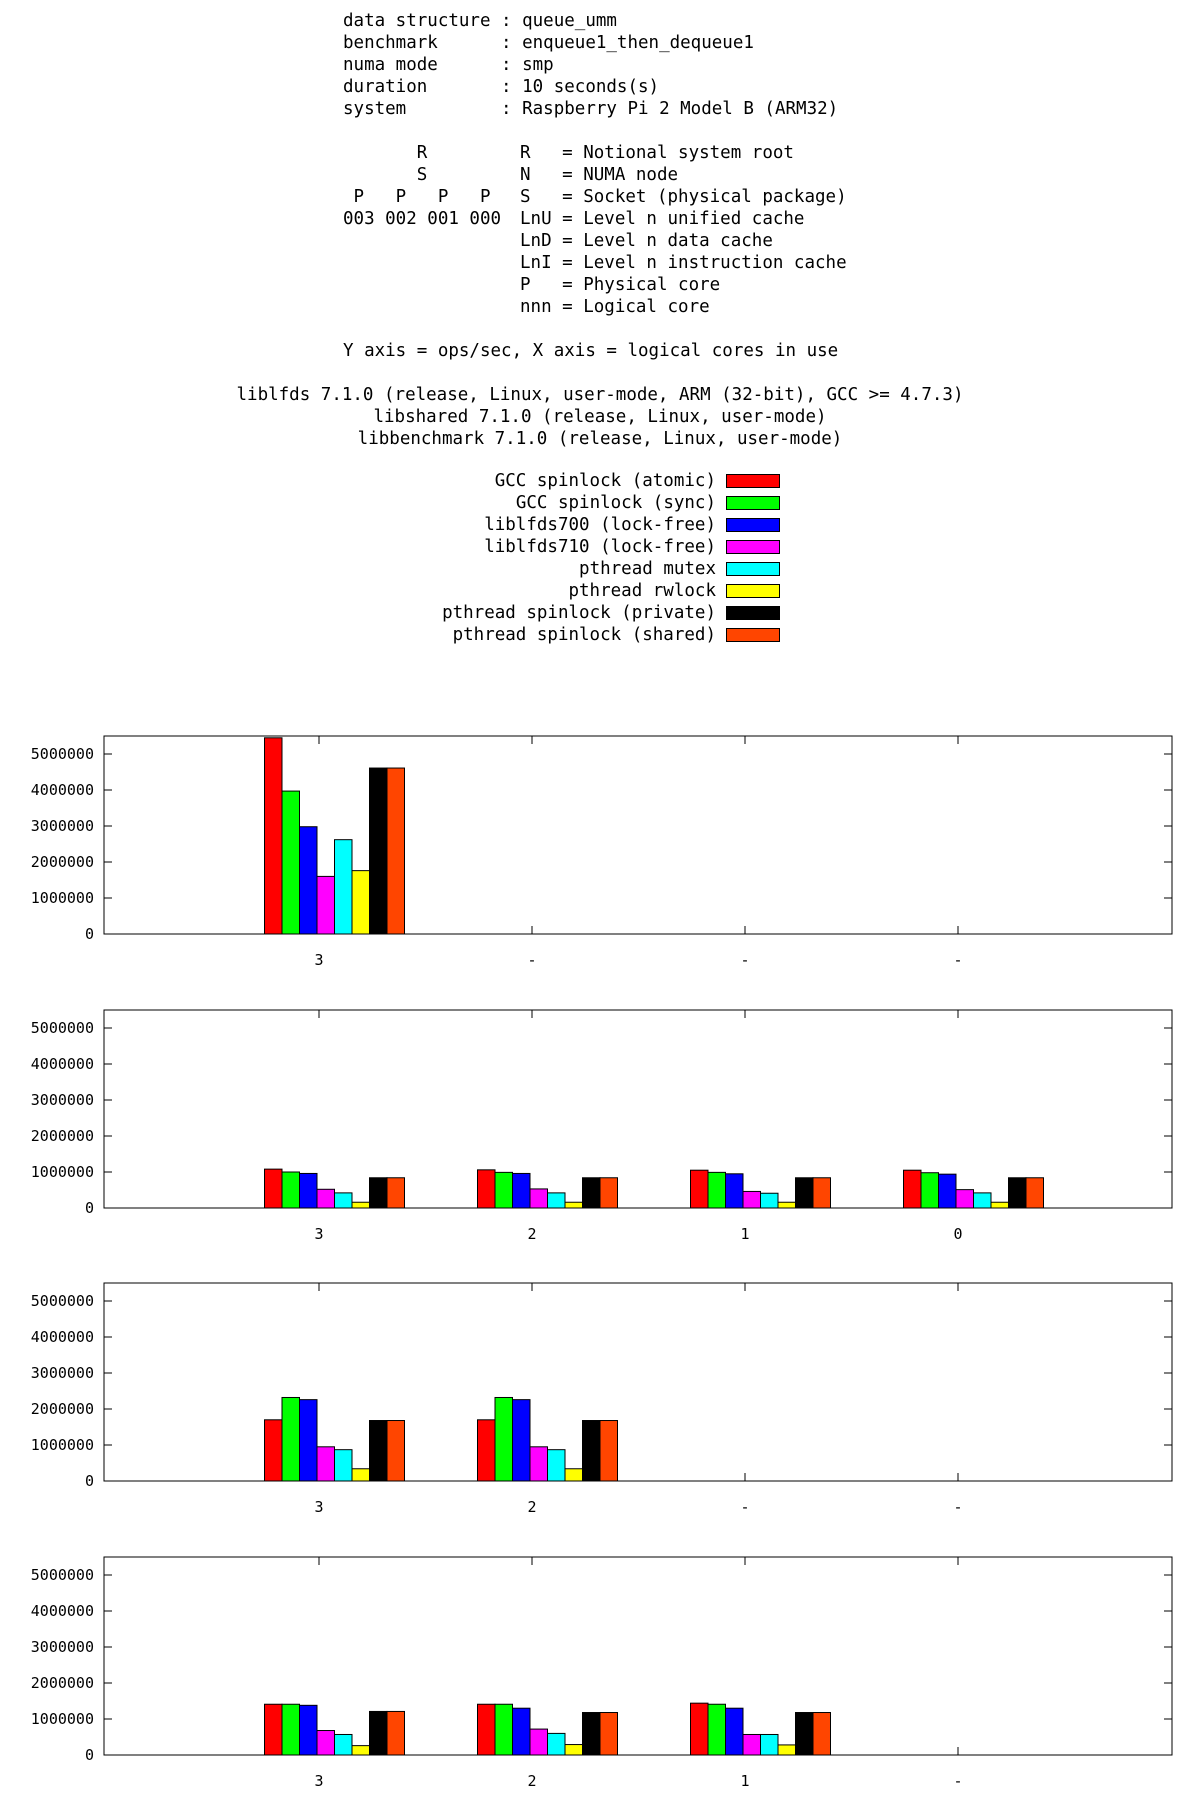  I want to click on topology-left-line: P P P P, so click(417, 197).